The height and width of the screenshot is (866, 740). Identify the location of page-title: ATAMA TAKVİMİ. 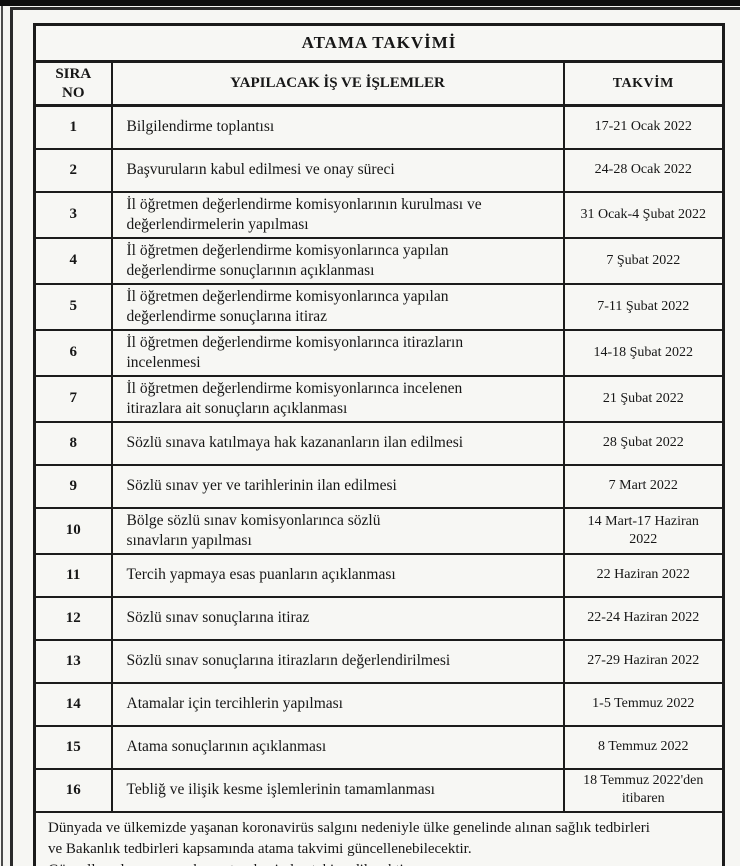
(379, 43).